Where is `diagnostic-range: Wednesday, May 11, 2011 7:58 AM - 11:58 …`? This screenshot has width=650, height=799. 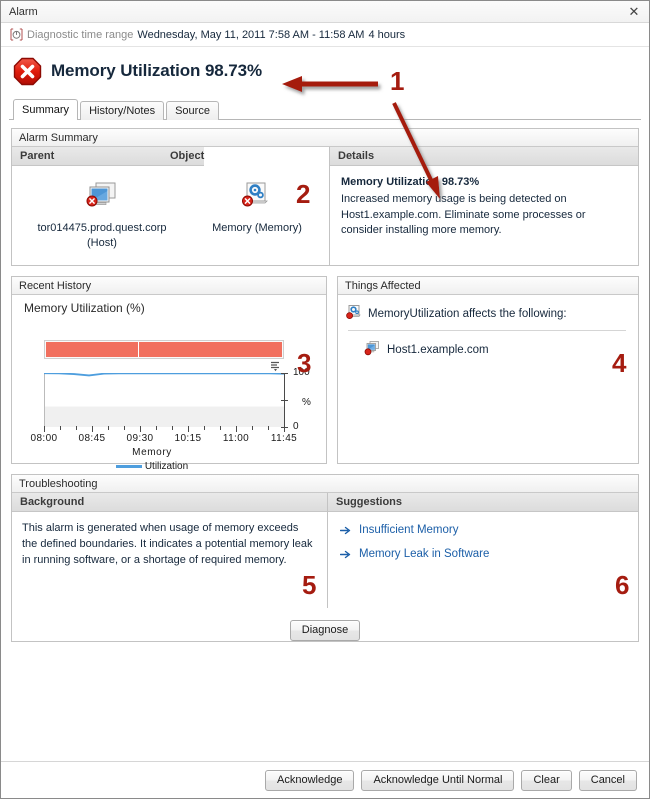 diagnostic-range: Wednesday, May 11, 2011 7:58 AM - 11:58 … is located at coordinates (251, 34).